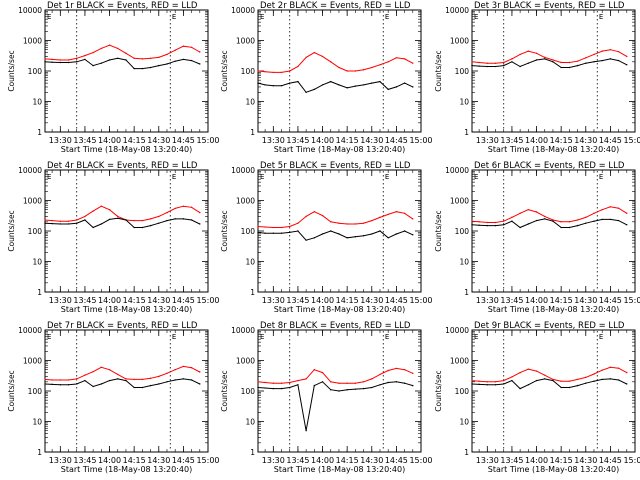  I want to click on panel-title: Det 1r BLACK = Events, RED = LLD, so click(122, 6).